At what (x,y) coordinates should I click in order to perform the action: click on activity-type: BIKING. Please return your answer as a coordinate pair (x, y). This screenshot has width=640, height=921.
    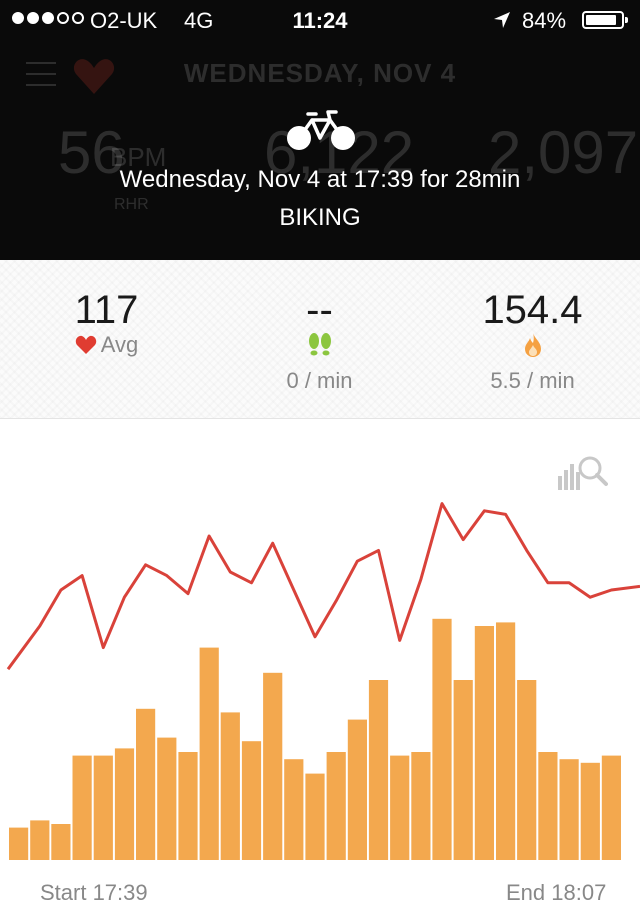
    Looking at the image, I should click on (320, 217).